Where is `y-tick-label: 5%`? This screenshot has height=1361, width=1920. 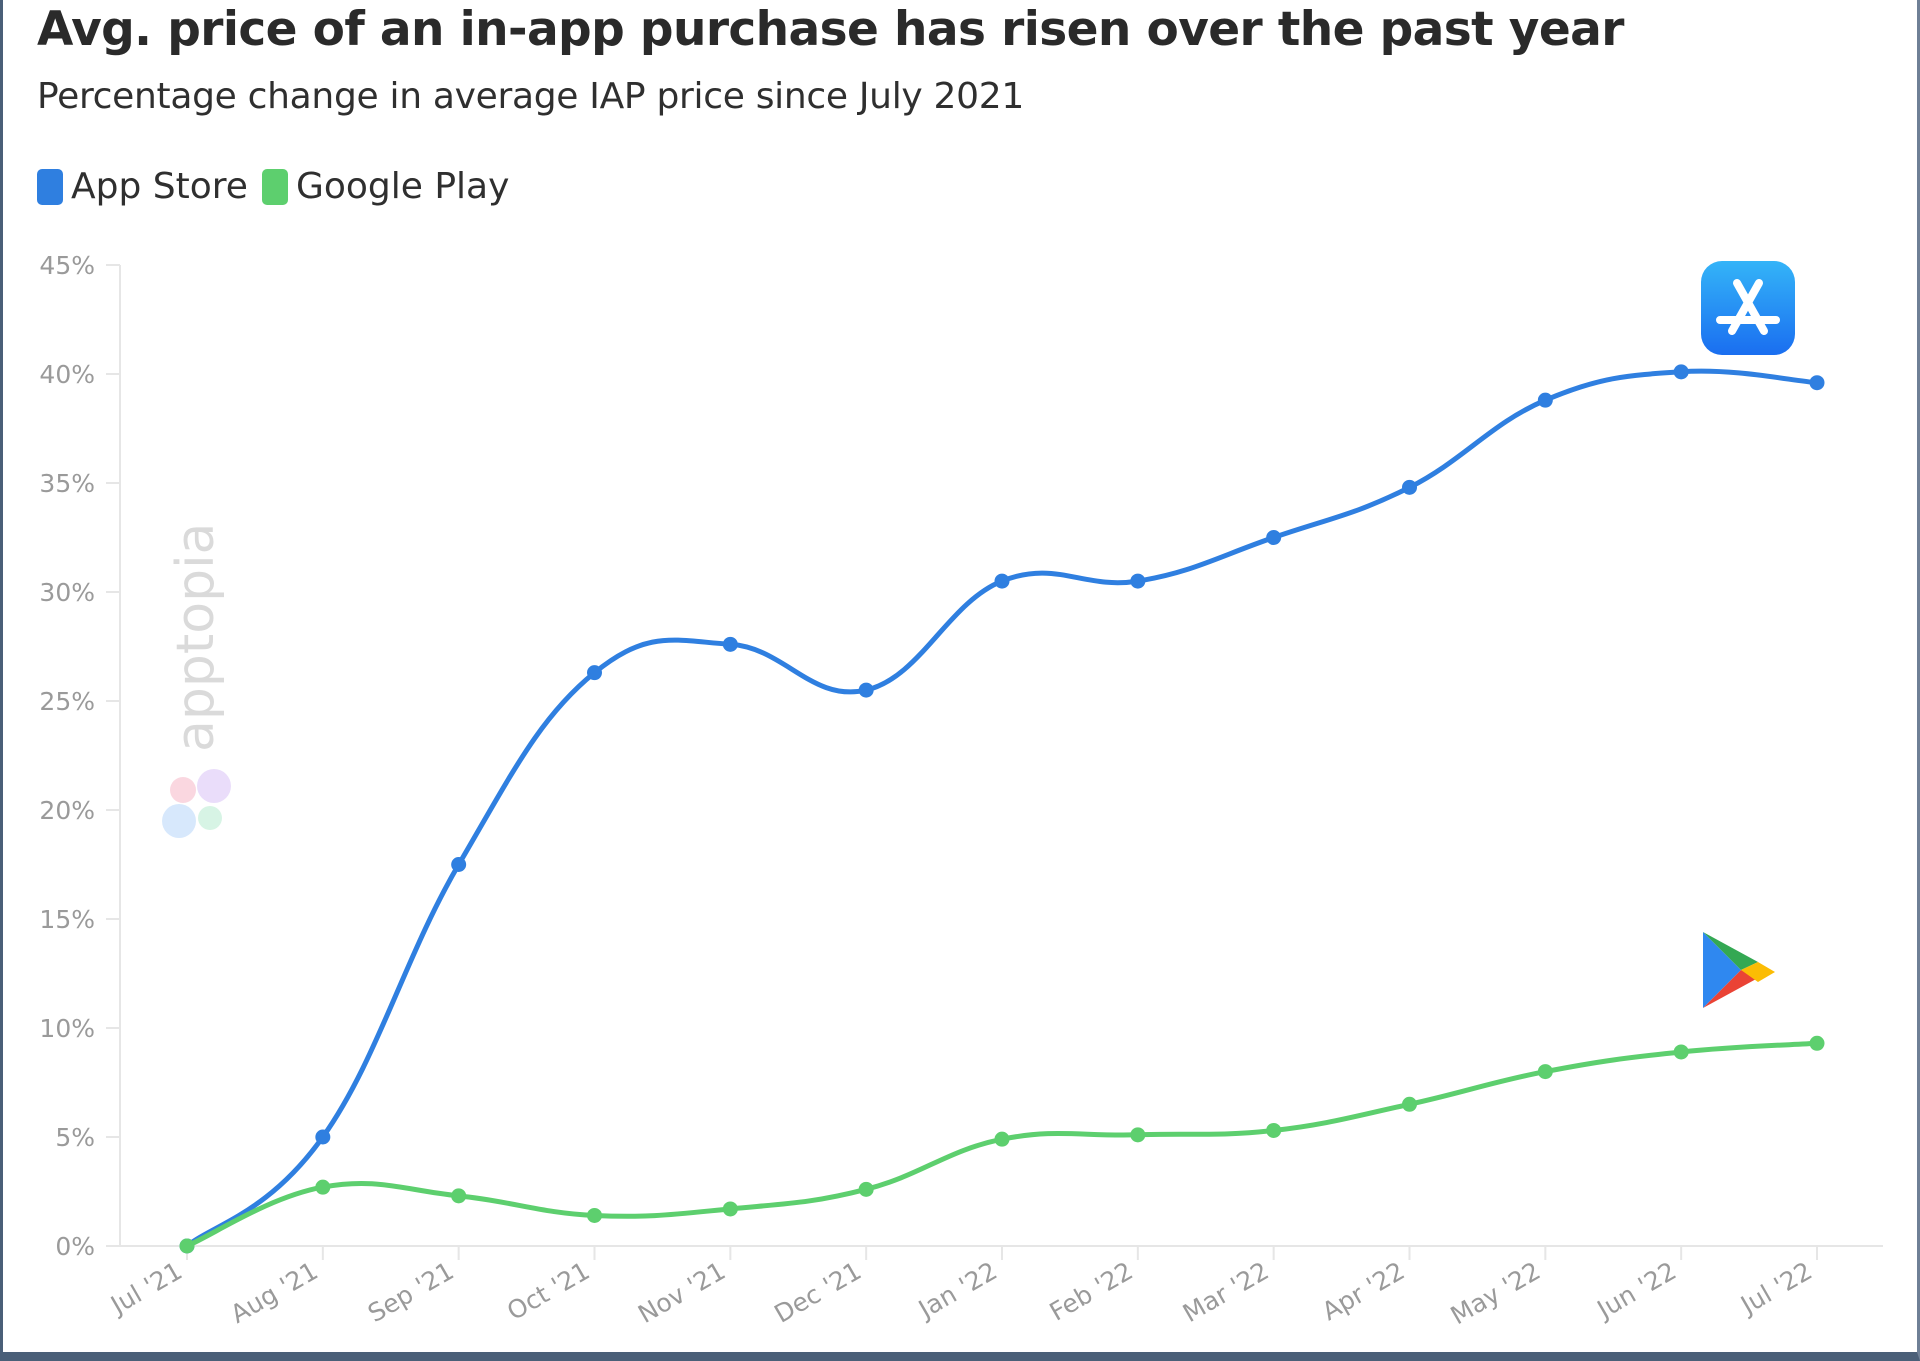 y-tick-label: 5% is located at coordinates (75, 1137).